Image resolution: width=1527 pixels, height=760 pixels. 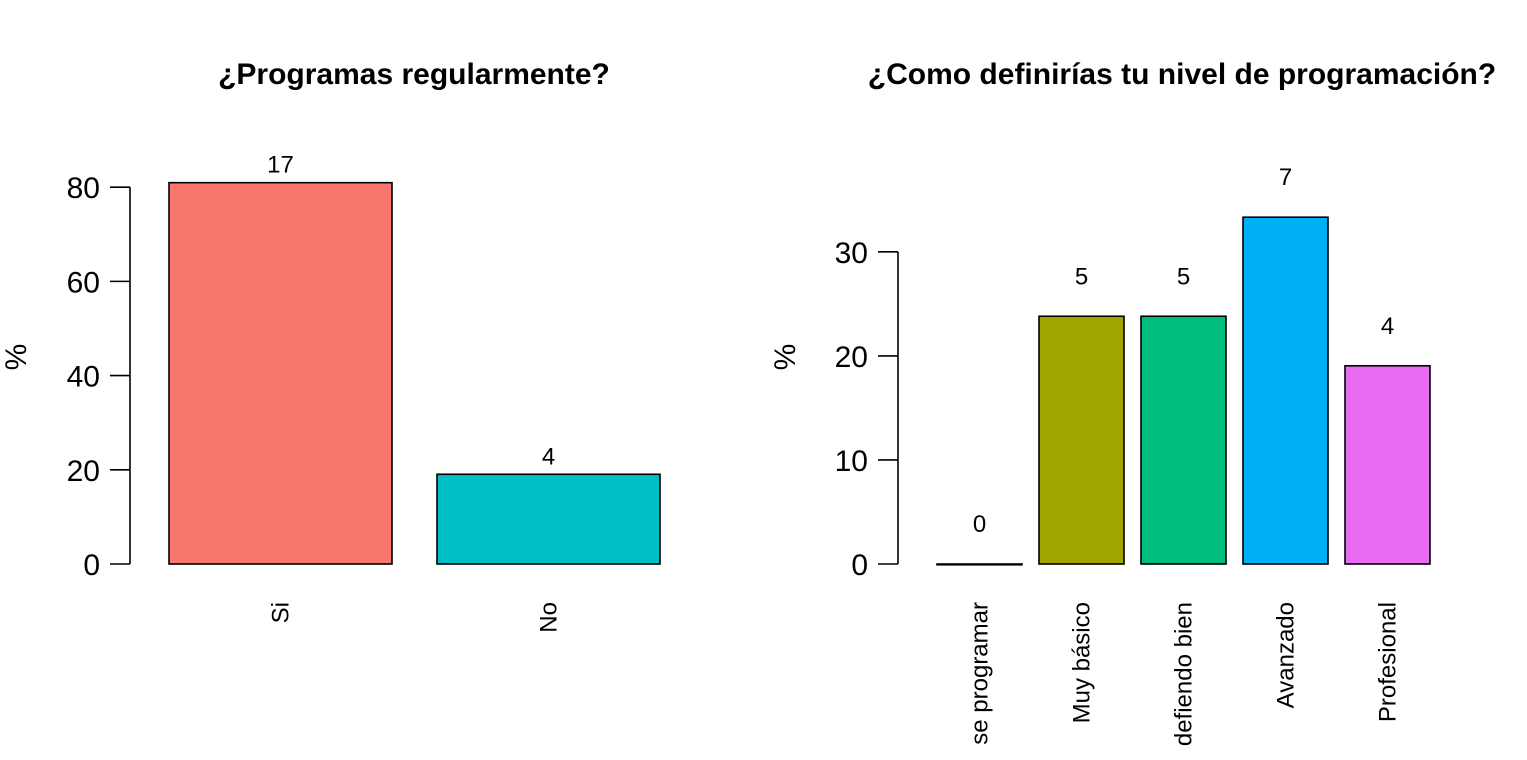 What do you see at coordinates (1286, 655) in the screenshot?
I see `x-category-label: Avanzado` at bounding box center [1286, 655].